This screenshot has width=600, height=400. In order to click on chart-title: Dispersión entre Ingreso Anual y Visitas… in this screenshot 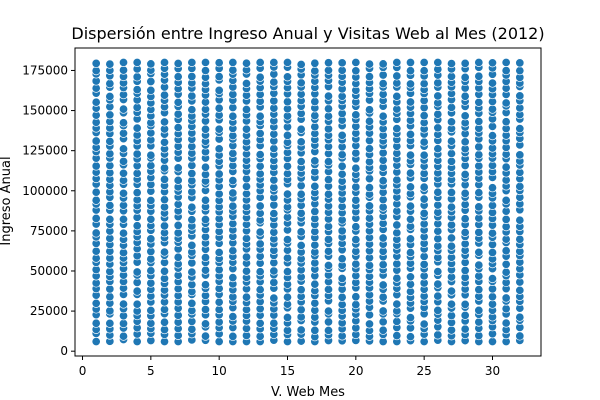, I will do `click(307, 33)`.